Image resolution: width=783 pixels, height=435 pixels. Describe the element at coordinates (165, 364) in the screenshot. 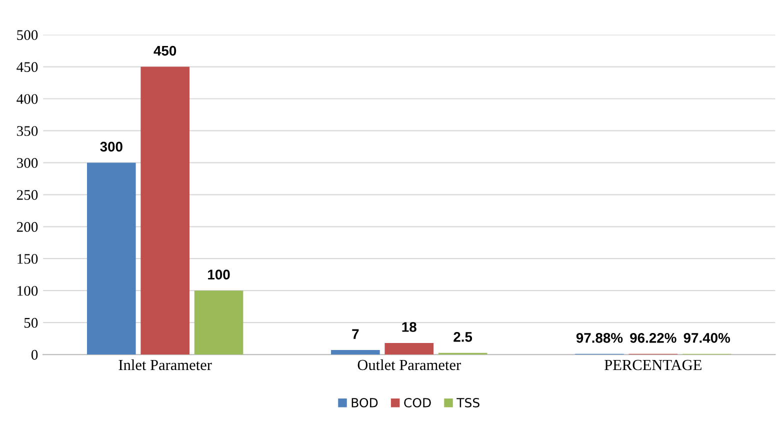

I see `x-tick-label: Inlet Parameter` at that location.